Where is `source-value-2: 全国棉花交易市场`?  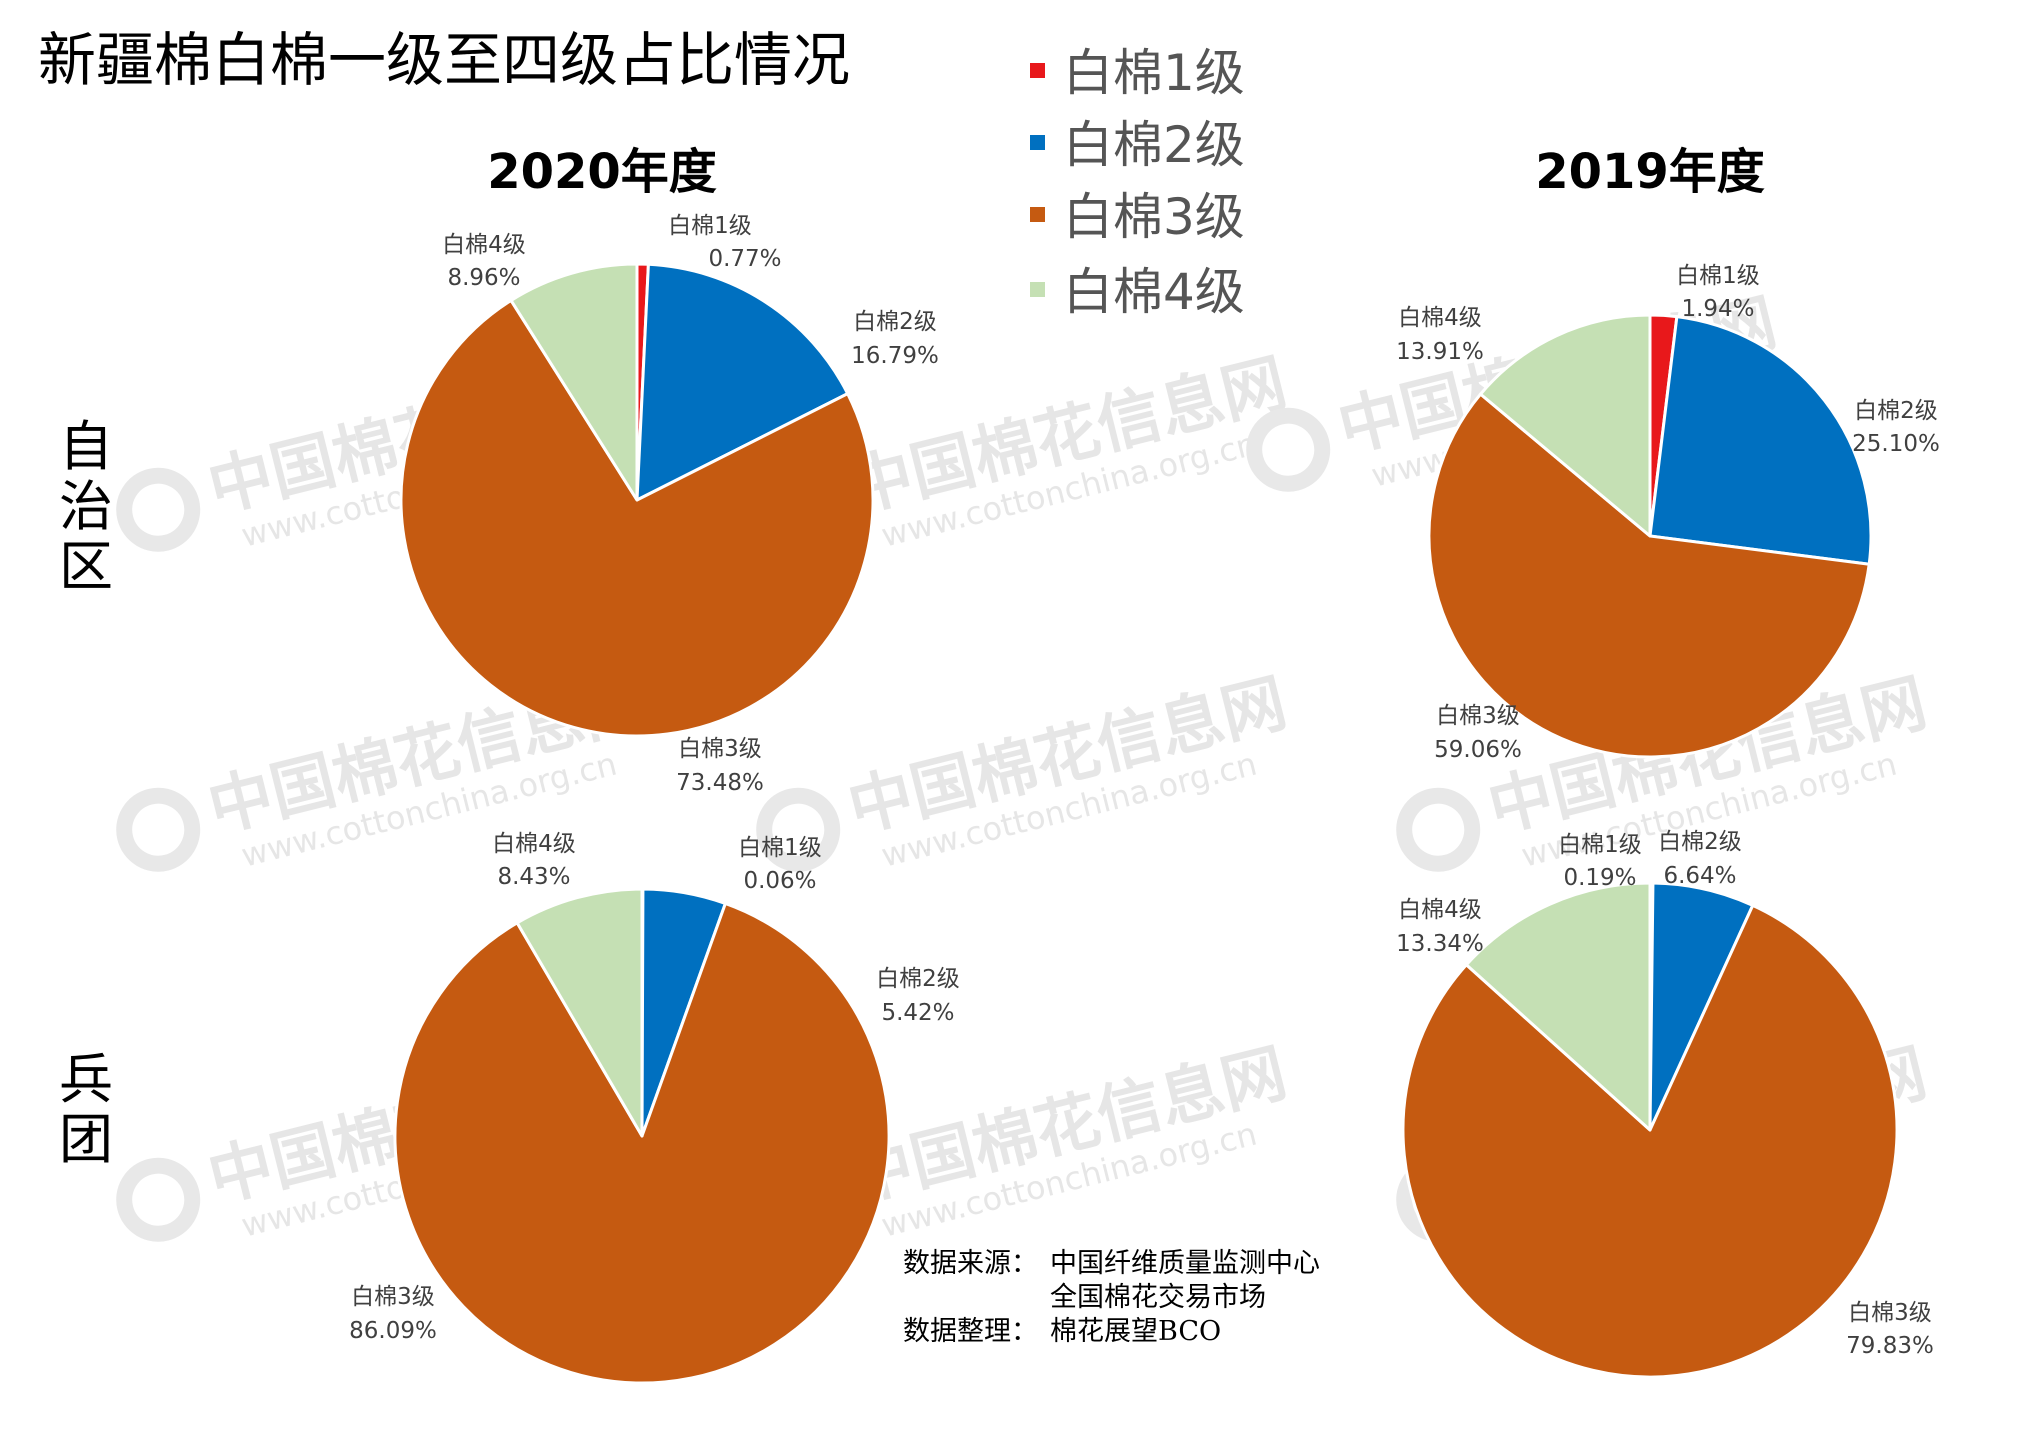 source-value-2: 全国棉花交易市场 is located at coordinates (1158, 1297).